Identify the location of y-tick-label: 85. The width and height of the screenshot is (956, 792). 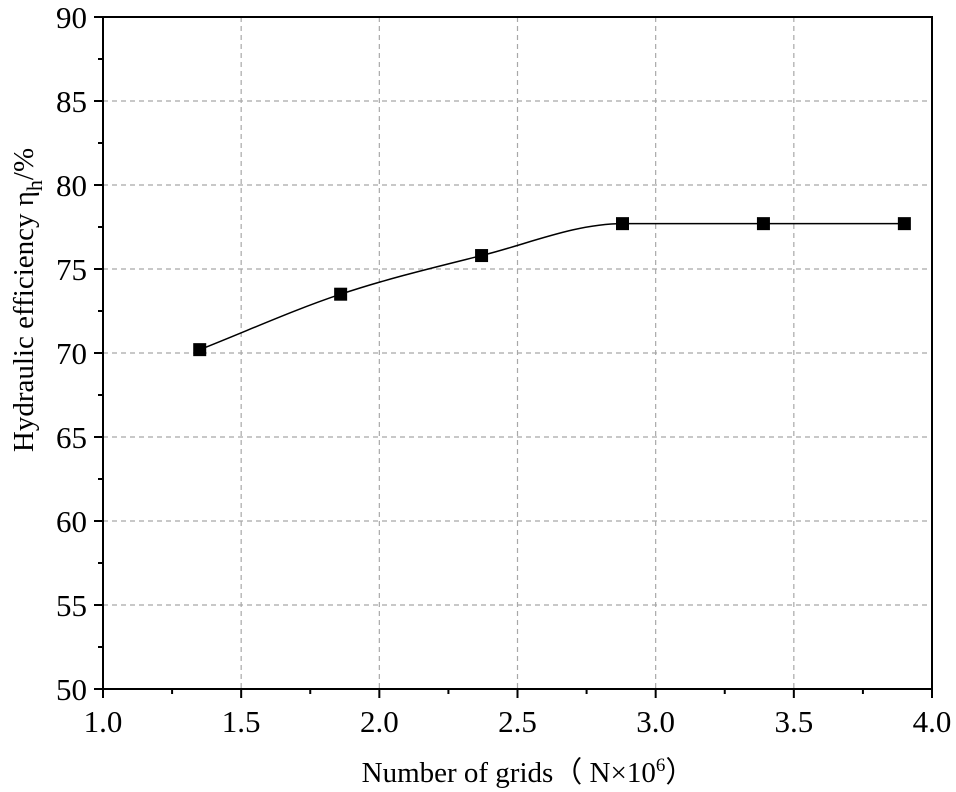
(71, 101).